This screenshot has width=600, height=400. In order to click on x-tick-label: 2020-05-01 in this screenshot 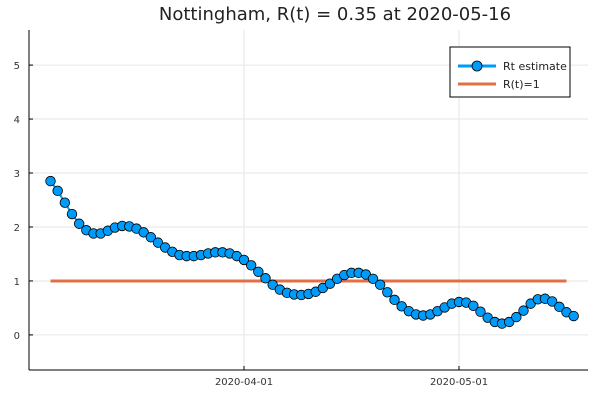, I will do `click(459, 382)`.